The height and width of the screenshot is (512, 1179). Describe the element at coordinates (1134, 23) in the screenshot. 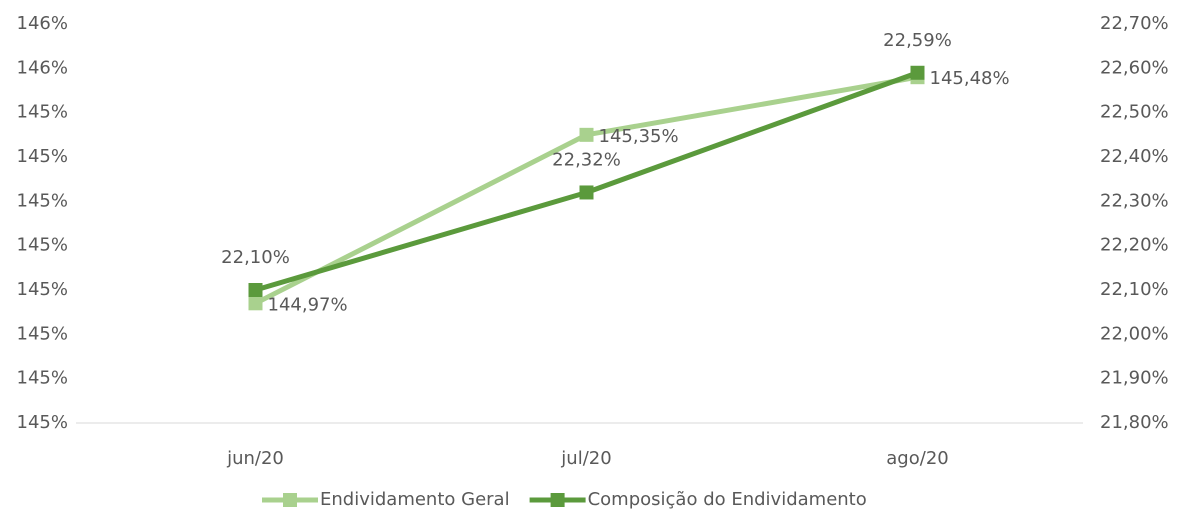

I see `y2-tick-label: 22,70%` at that location.